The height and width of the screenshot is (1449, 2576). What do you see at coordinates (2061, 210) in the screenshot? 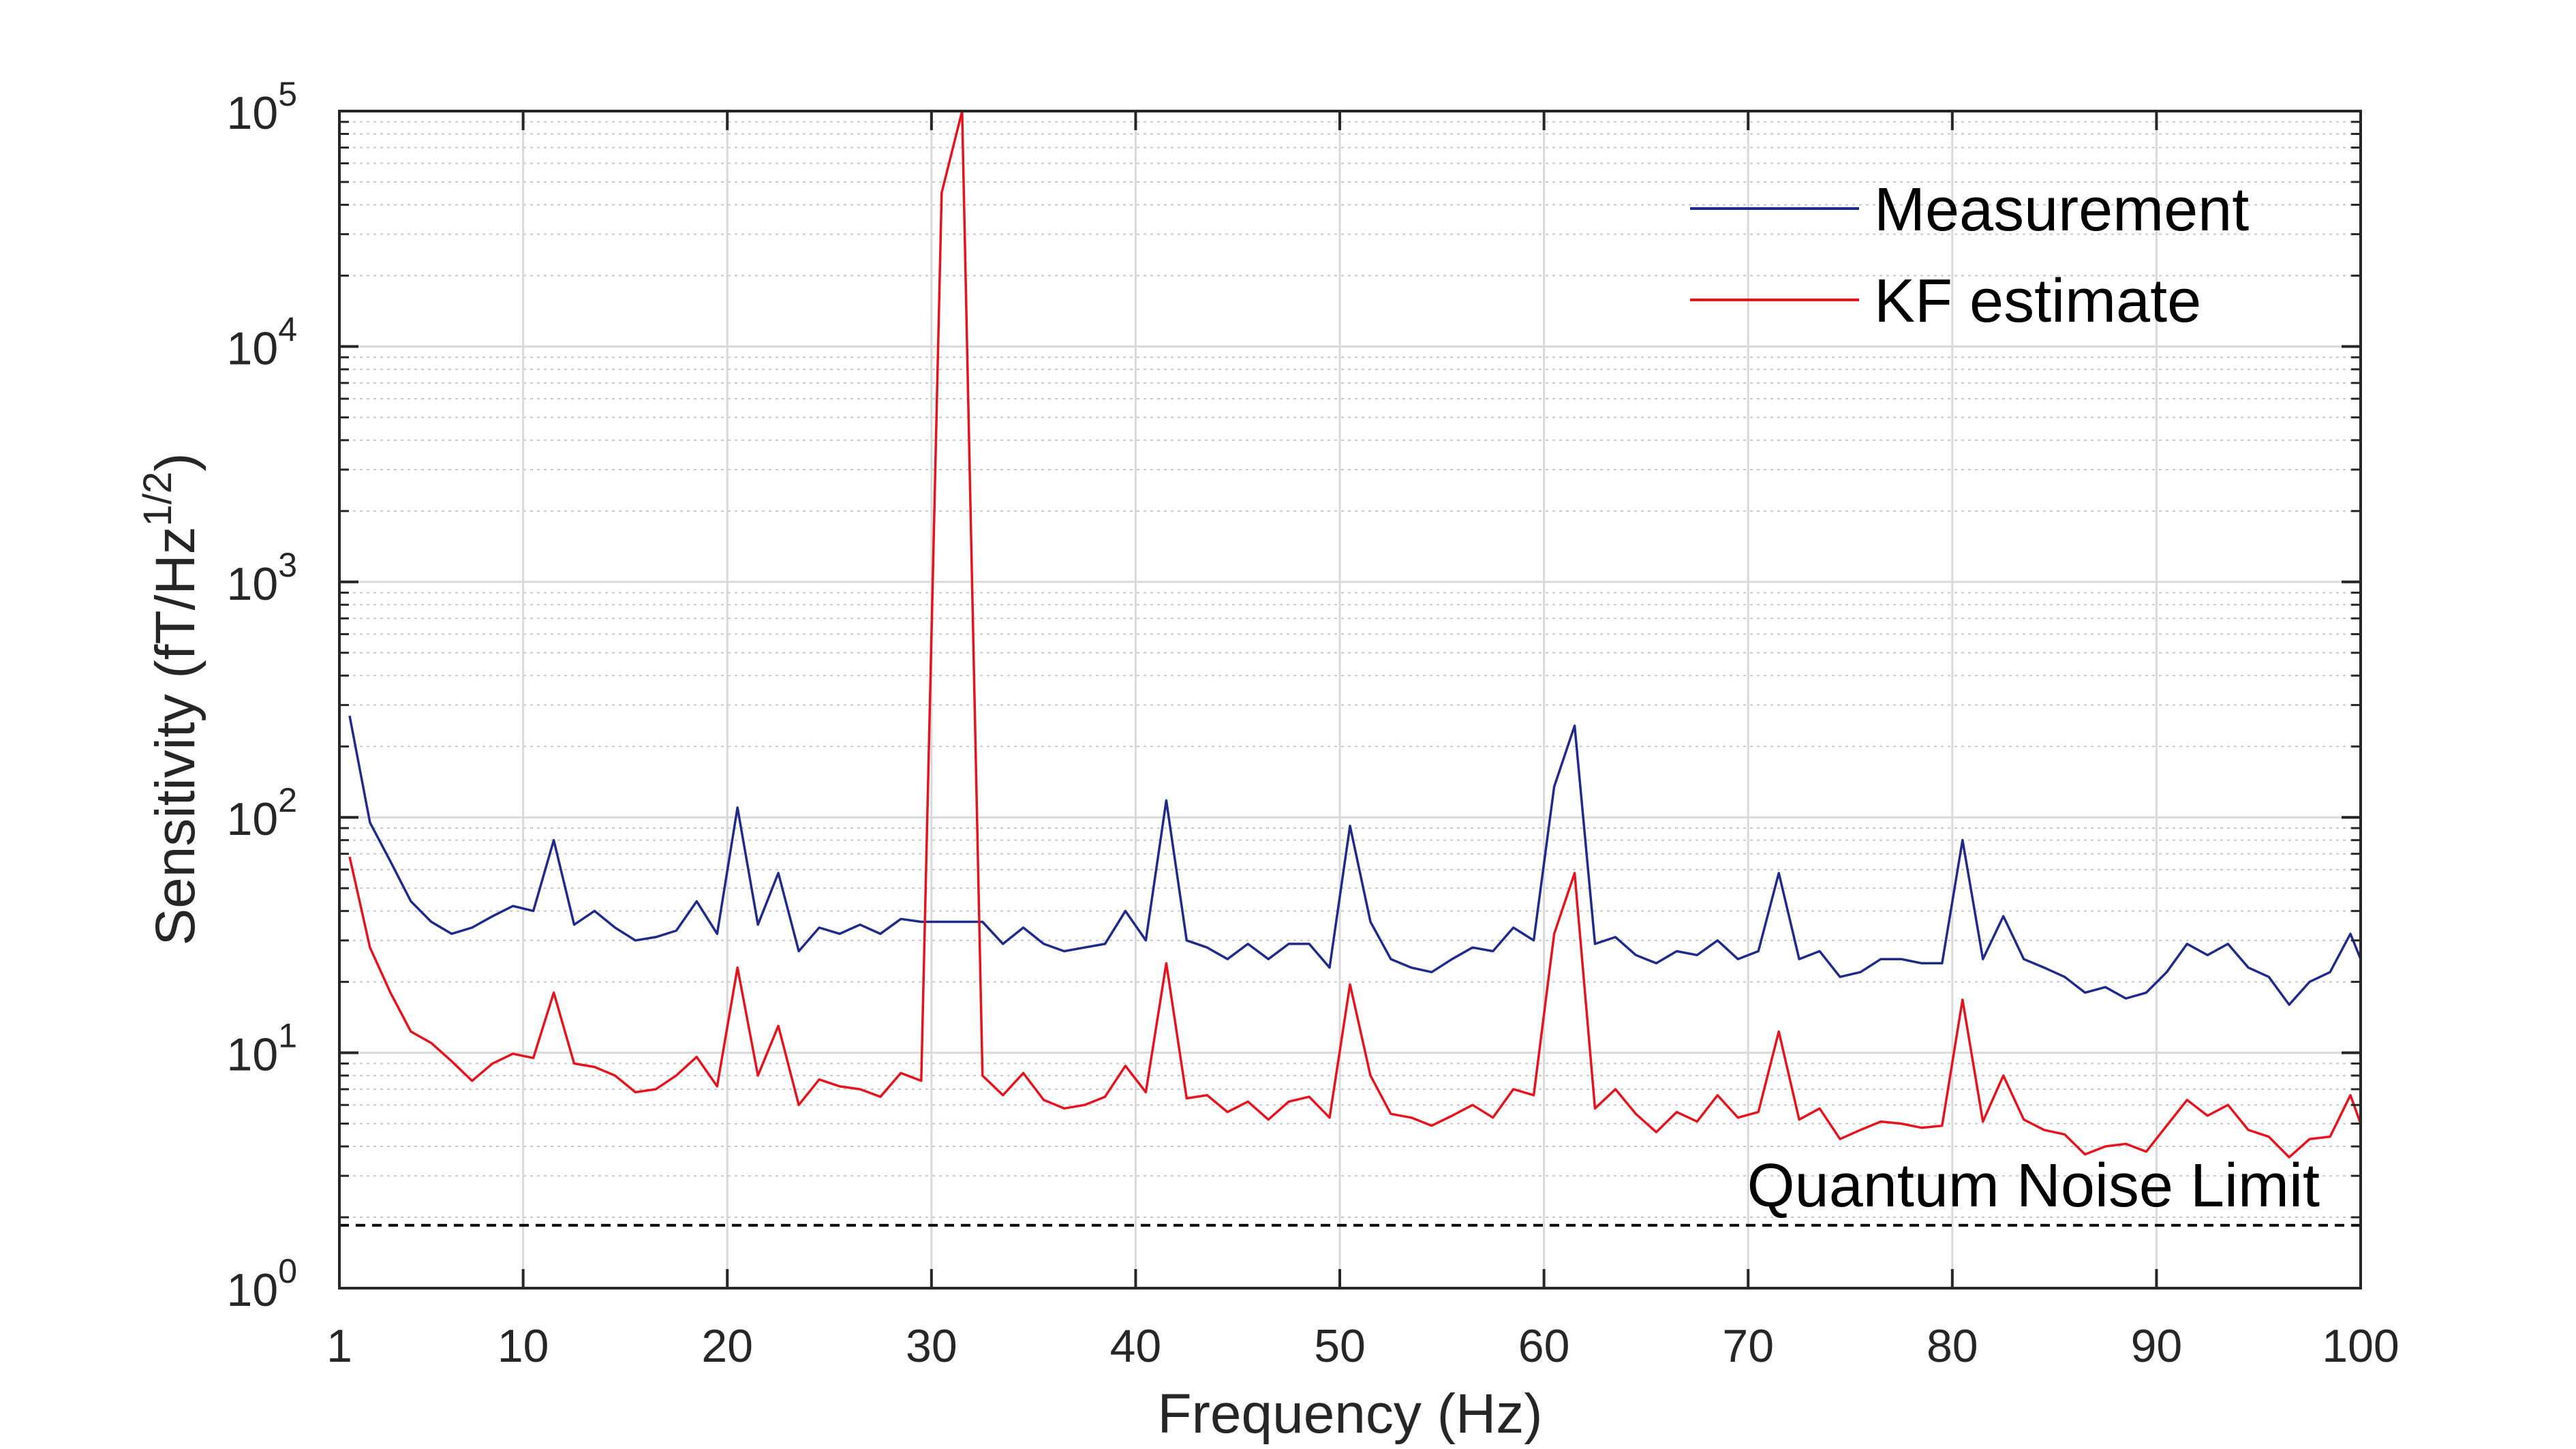
I see `legend-label-measurement: Measurement` at bounding box center [2061, 210].